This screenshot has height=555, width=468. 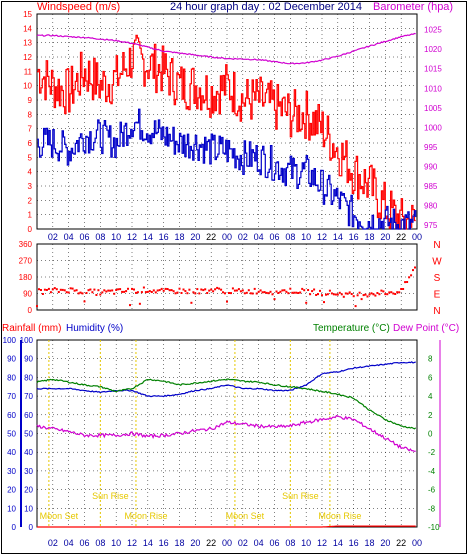 I want to click on barometer-tick-label: 995, so click(x=431, y=147).